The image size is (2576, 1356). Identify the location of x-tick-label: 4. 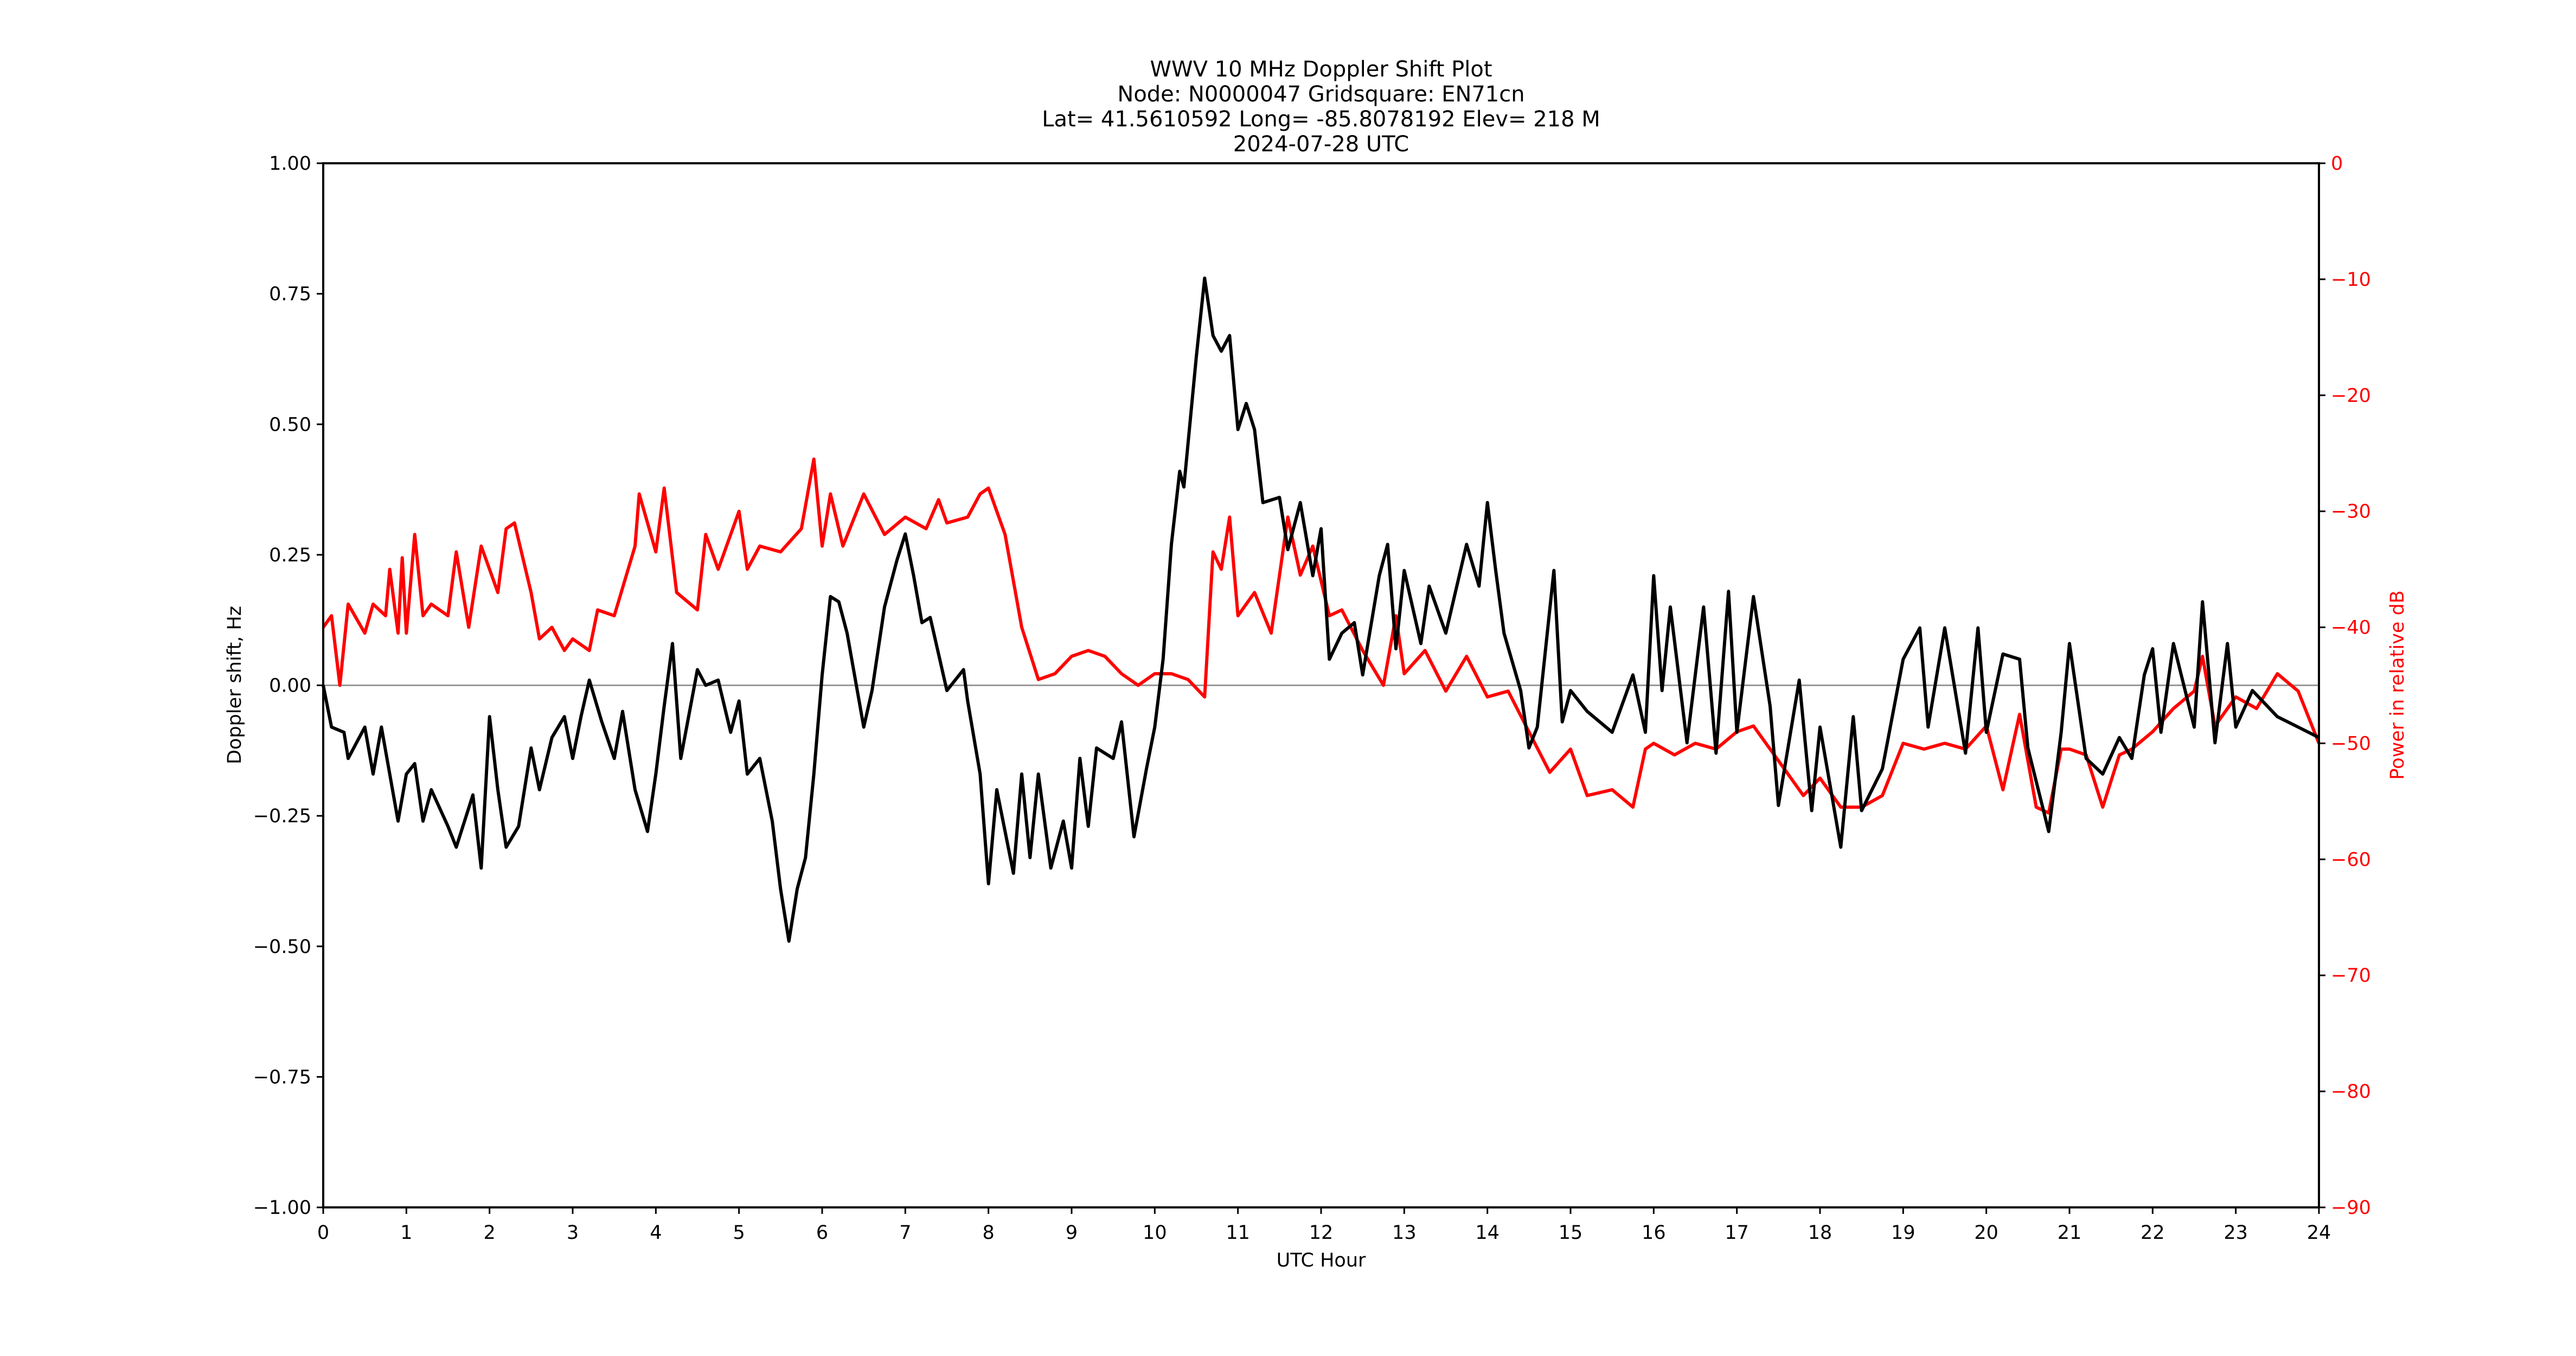
(656, 1233).